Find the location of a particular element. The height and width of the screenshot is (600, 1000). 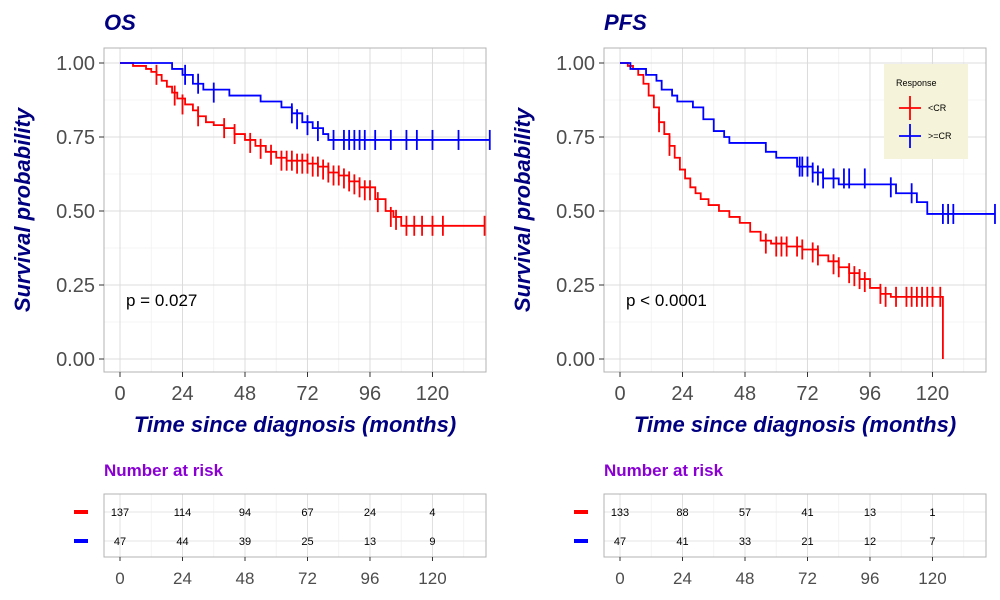

legend-label: <CR is located at coordinates (937, 108).